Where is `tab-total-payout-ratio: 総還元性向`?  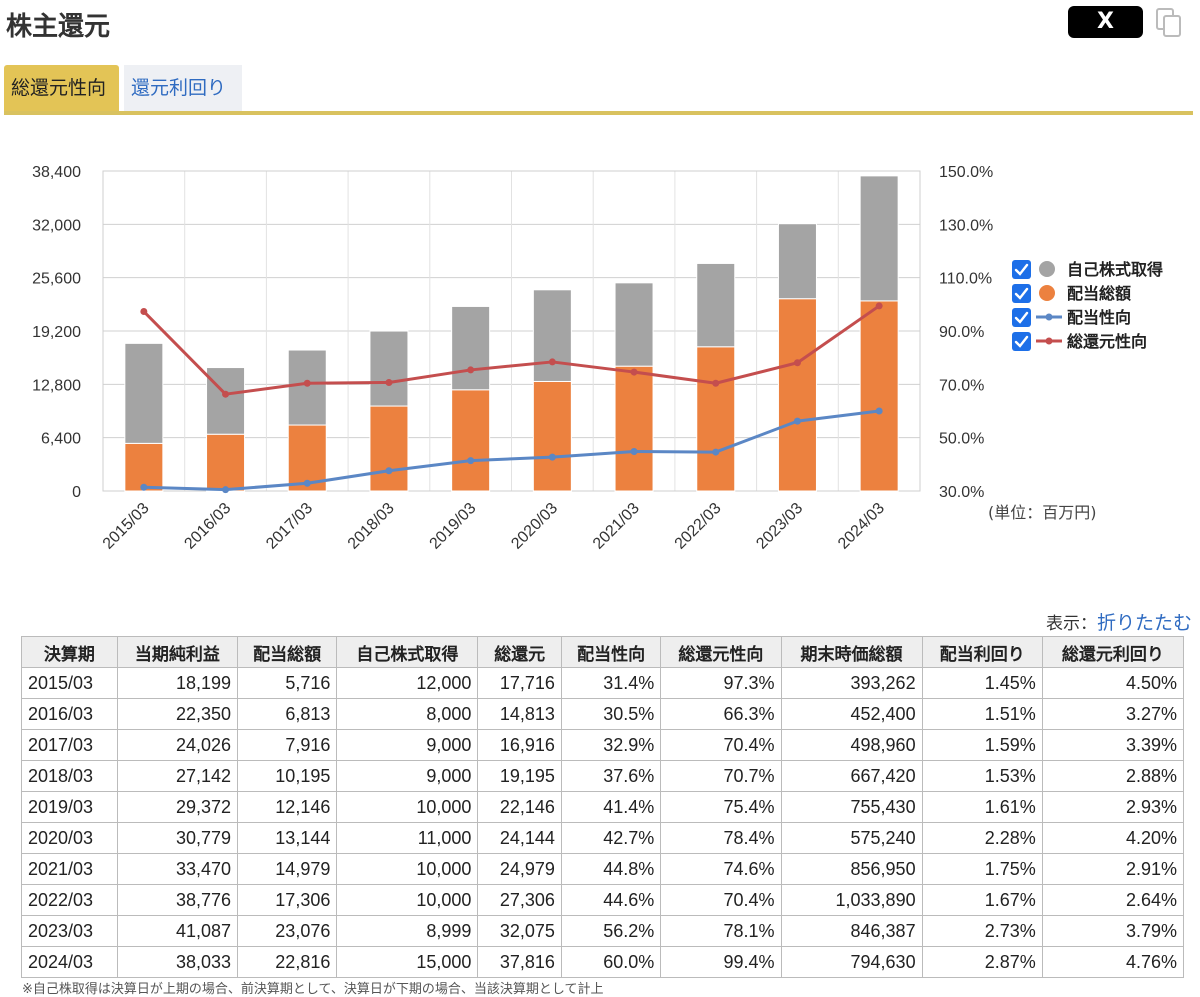
tab-total-payout-ratio: 総還元性向 is located at coordinates (61, 88).